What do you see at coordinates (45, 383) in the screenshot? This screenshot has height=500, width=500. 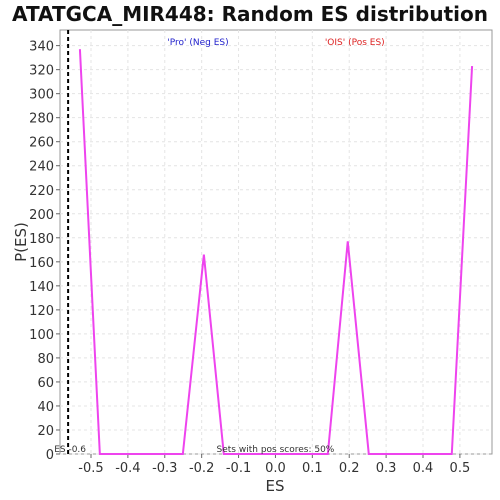 I see `y-tick-label: 60` at bounding box center [45, 383].